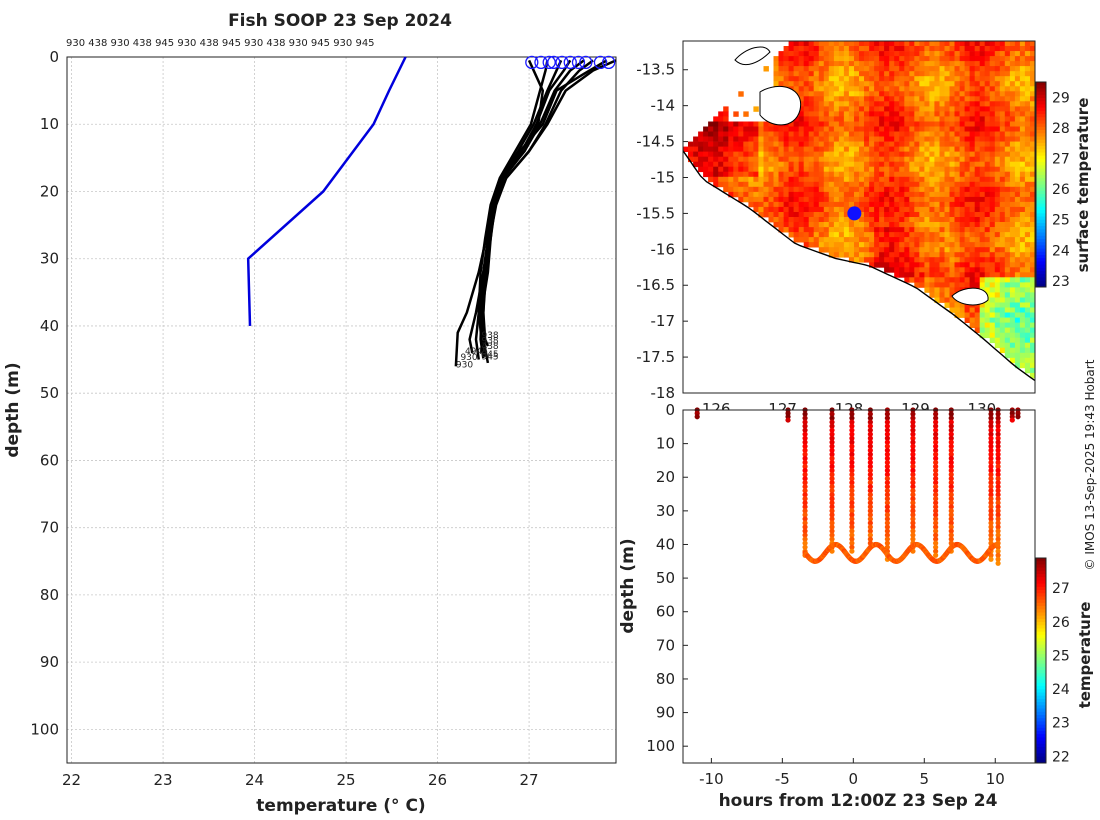 Image resolution: width=1100 pixels, height=820 pixels. I want to click on surface-marker, so click(562, 62).